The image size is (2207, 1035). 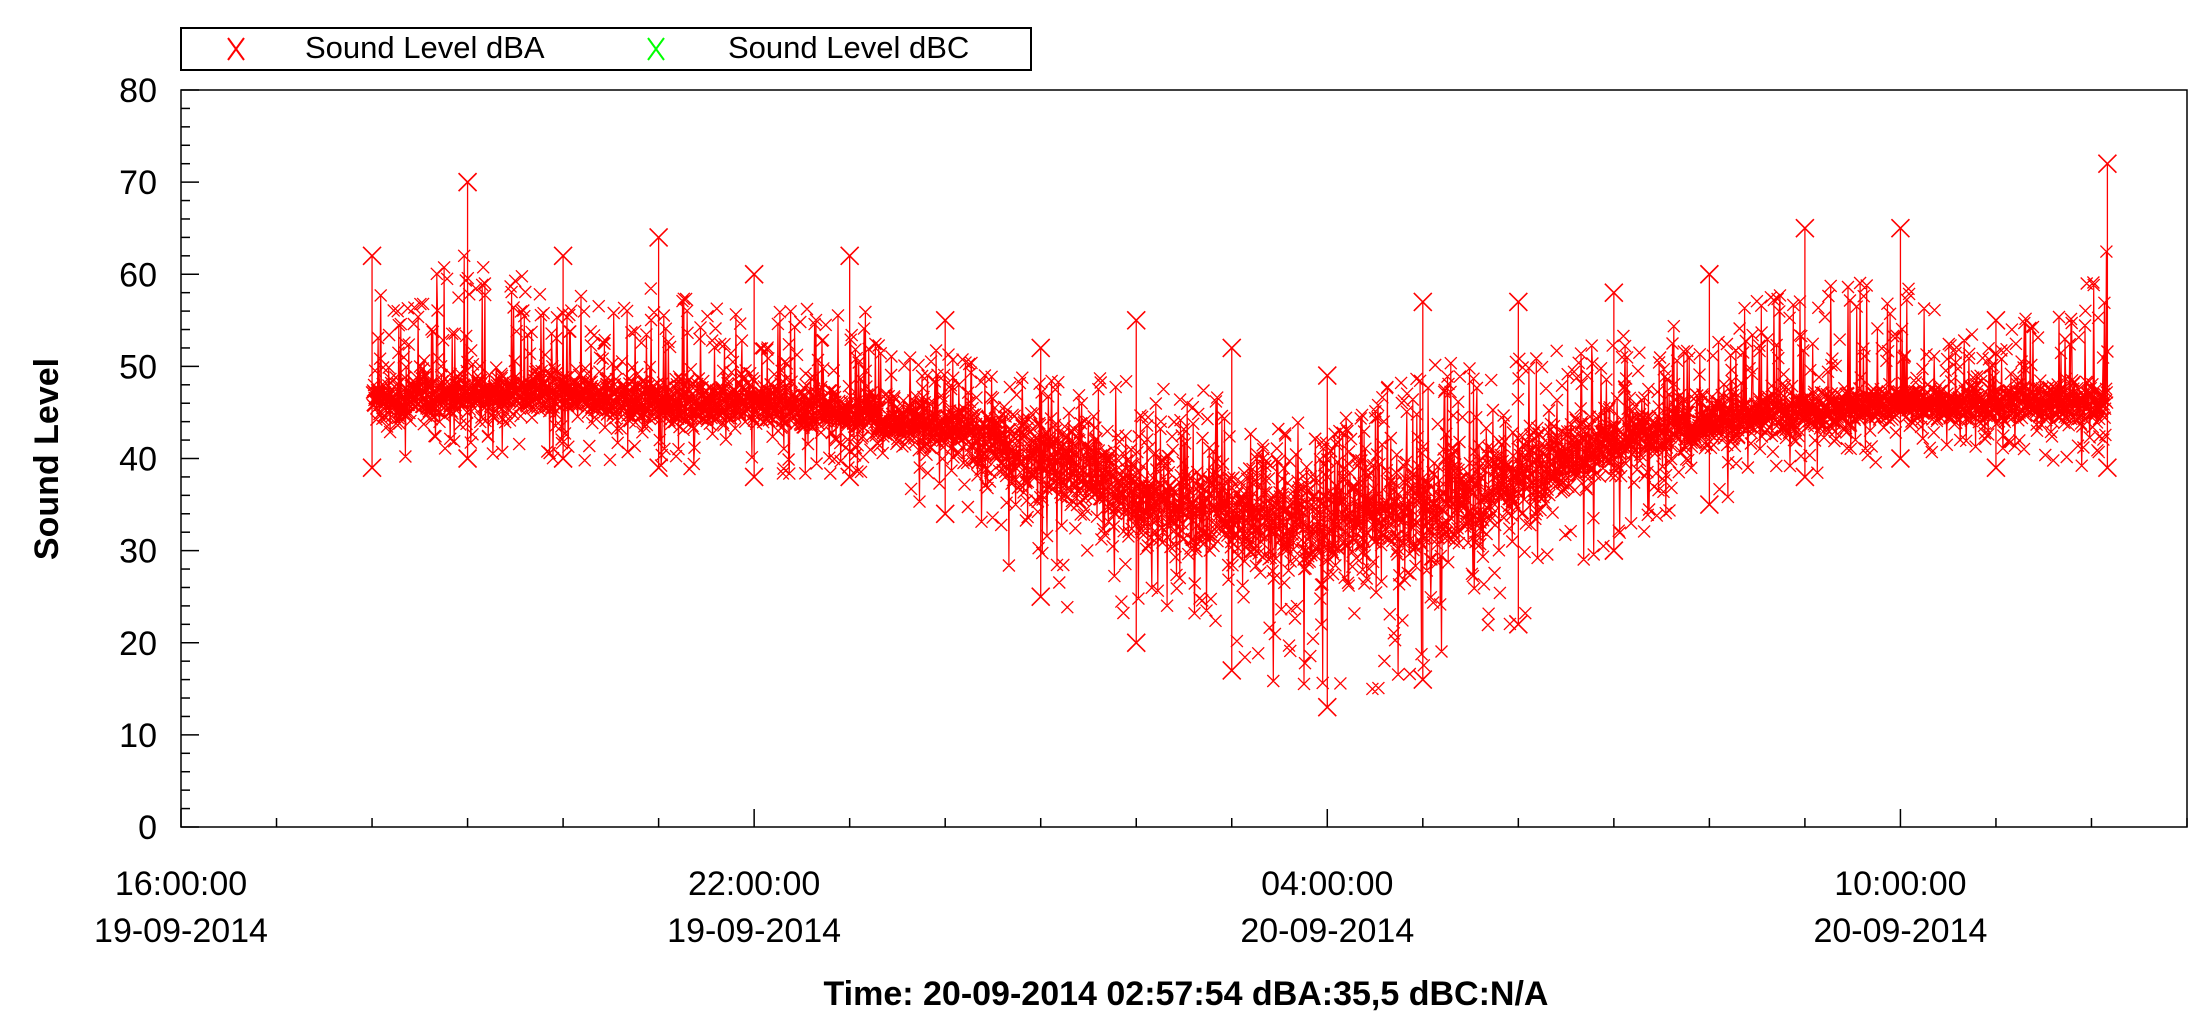 What do you see at coordinates (236, 49) in the screenshot?
I see `legend-marker-dba` at bounding box center [236, 49].